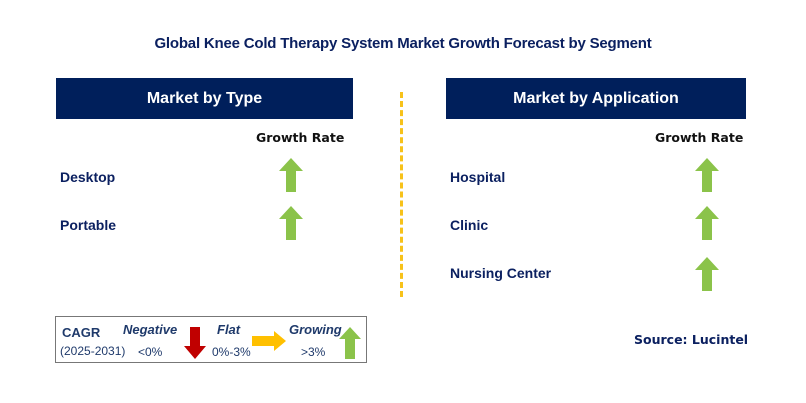  Describe the element at coordinates (93, 351) in the screenshot. I see `legend-period: (2025-2031)` at that location.